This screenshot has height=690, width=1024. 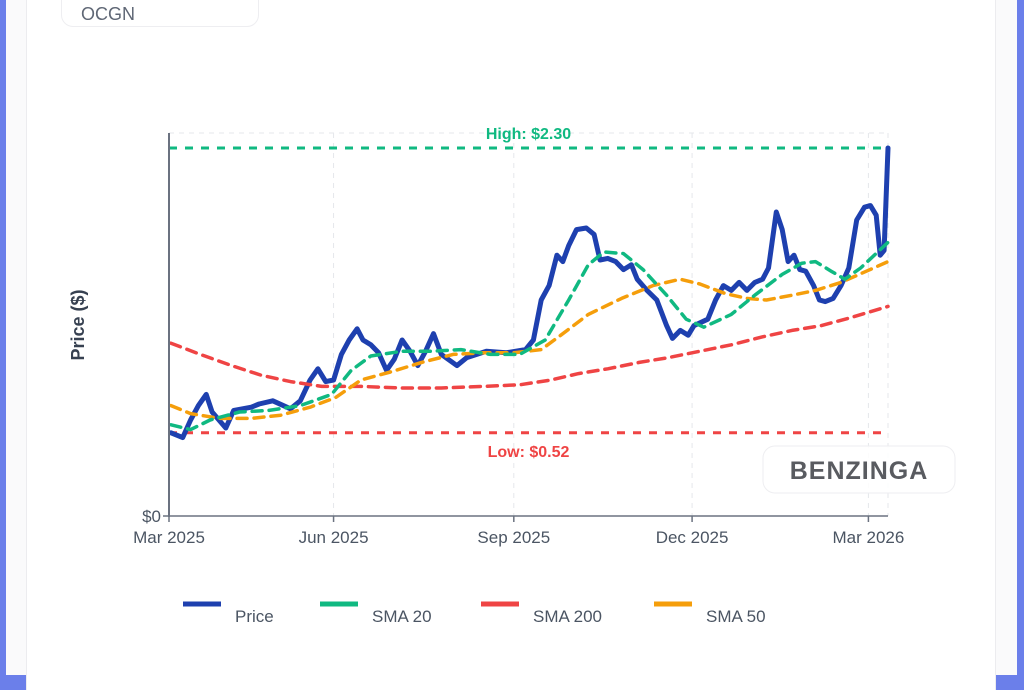 I want to click on ticker-box, so click(x=160, y=13).